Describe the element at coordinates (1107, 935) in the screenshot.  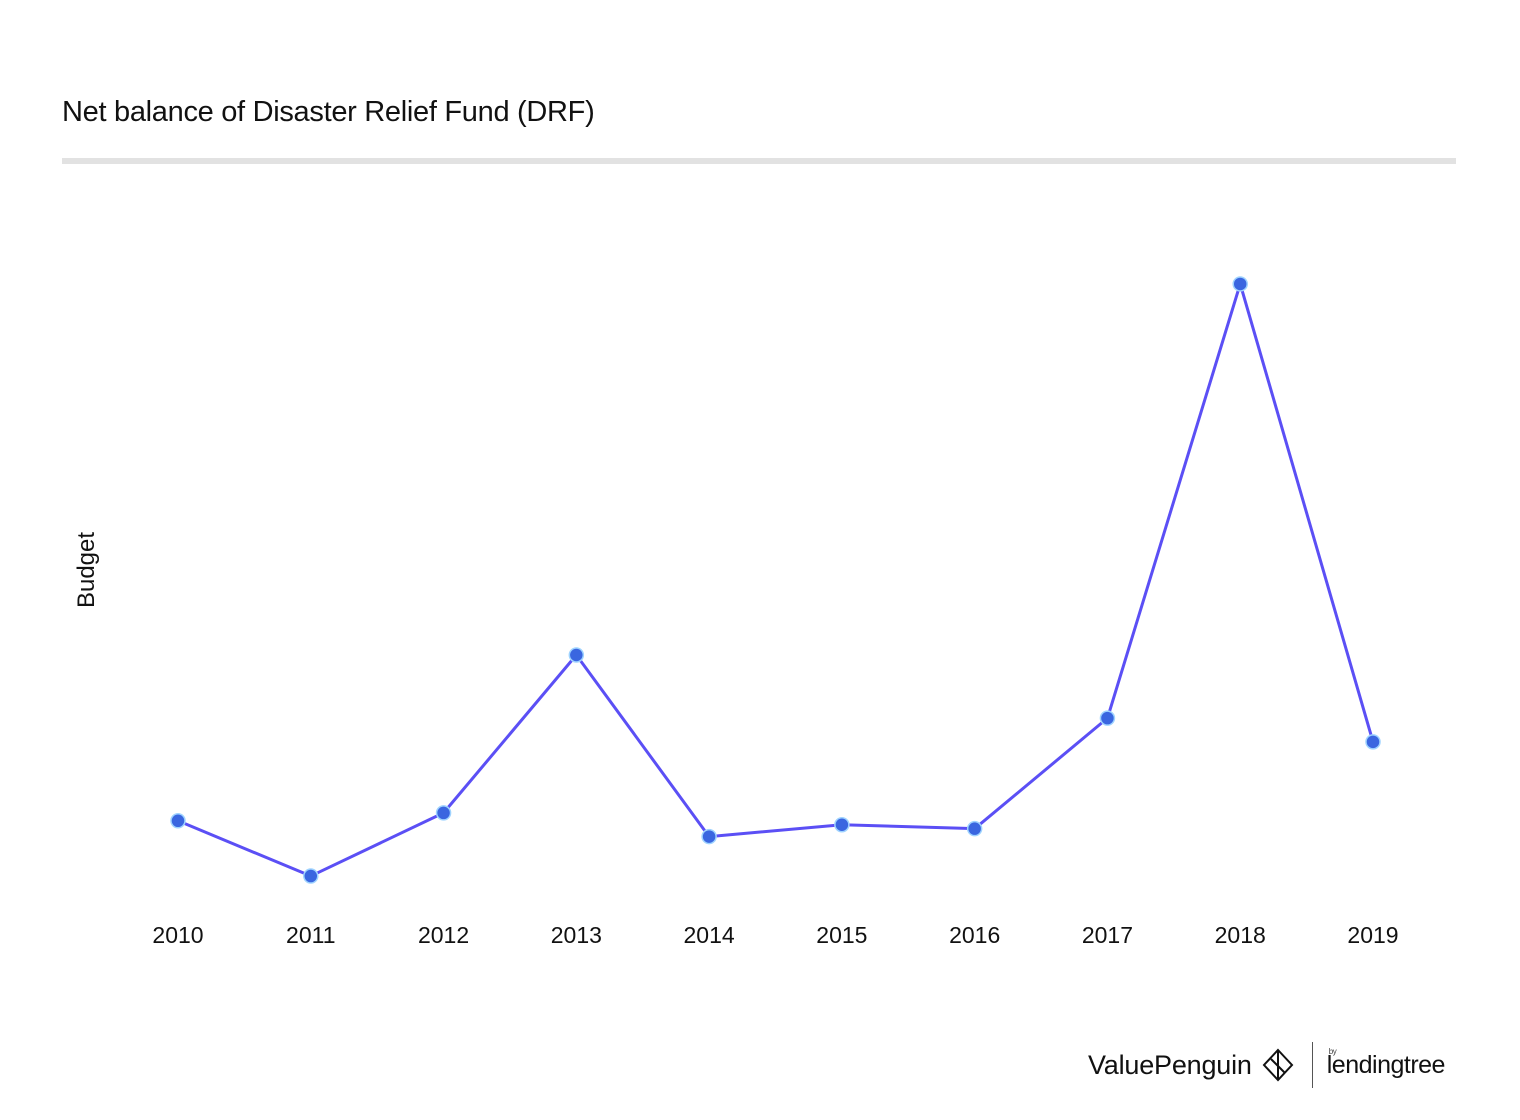
I see `x-tick-label: 2017` at that location.